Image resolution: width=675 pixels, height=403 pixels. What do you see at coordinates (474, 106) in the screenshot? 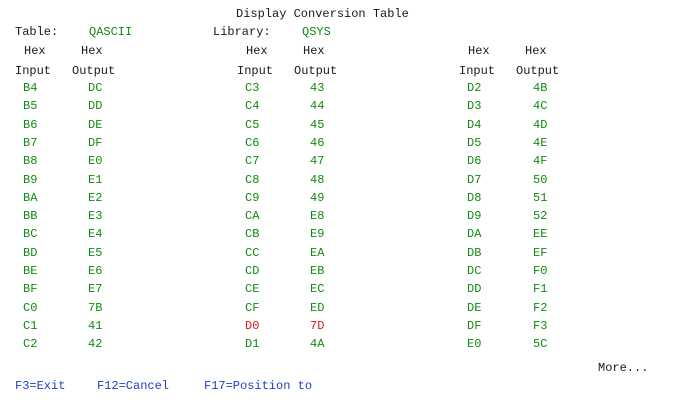
I see `hex-input-cell: D3` at bounding box center [474, 106].